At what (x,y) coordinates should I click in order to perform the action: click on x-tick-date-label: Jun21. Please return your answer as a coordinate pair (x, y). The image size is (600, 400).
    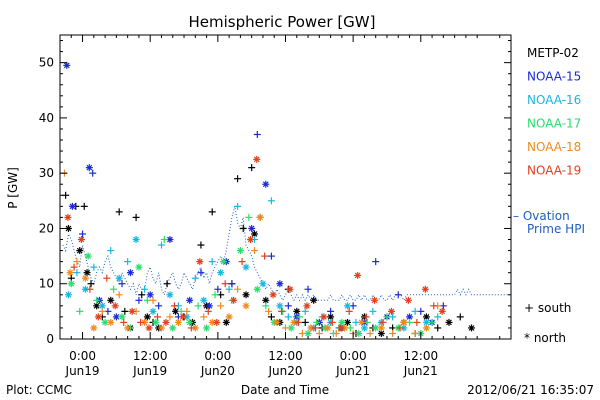
    Looking at the image, I should click on (420, 371).